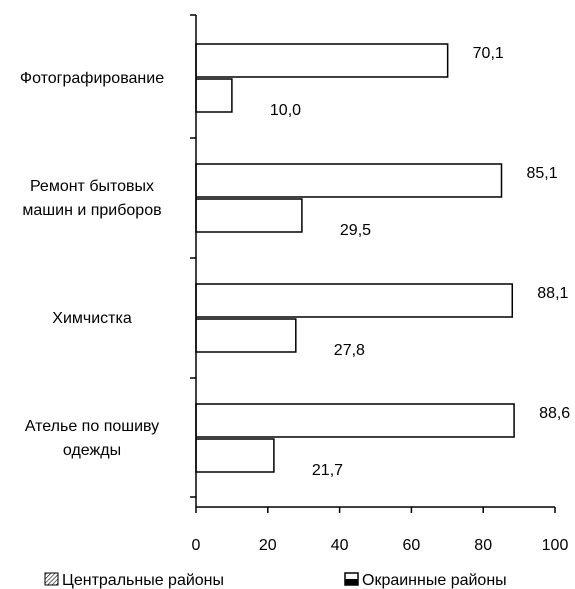 This screenshot has height=589, width=575. What do you see at coordinates (355, 230) in the screenshot?
I see `value-label-outer-1: 29,5` at bounding box center [355, 230].